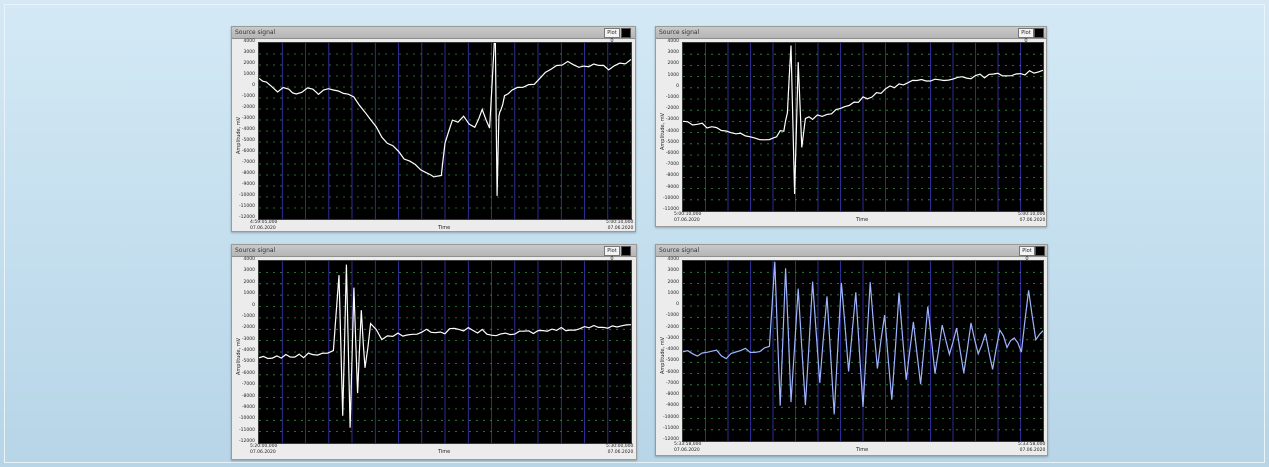 The width and height of the screenshot is (1269, 467). Describe the element at coordinates (688, 447) in the screenshot. I see `x-start-label: 5:33:58,000 07.06.2020` at that location.